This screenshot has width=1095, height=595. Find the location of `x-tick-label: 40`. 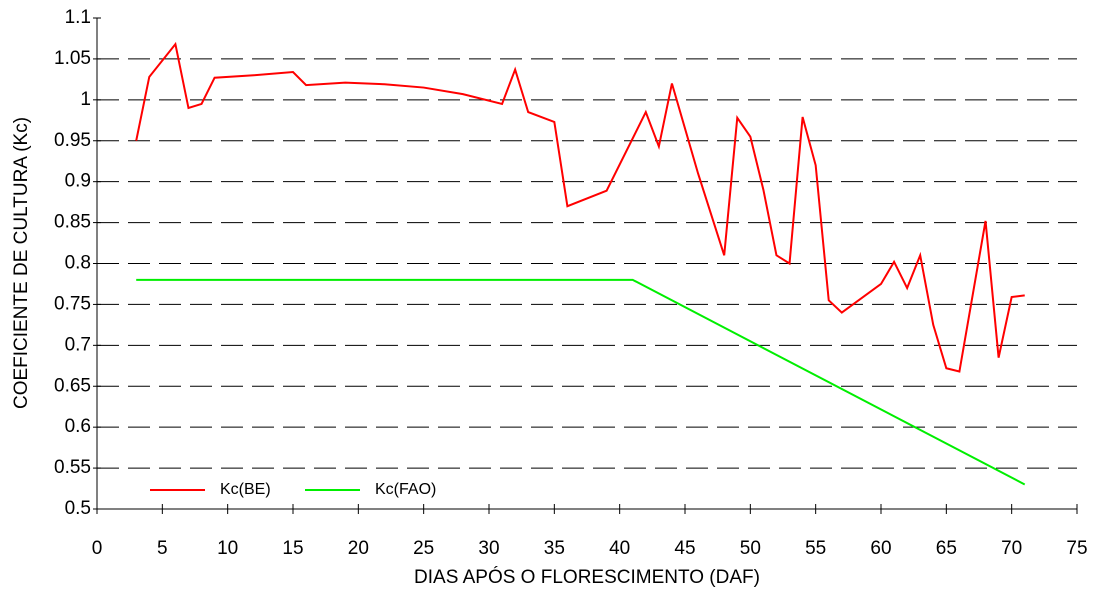

x-tick-label: 40 is located at coordinates (619, 548).